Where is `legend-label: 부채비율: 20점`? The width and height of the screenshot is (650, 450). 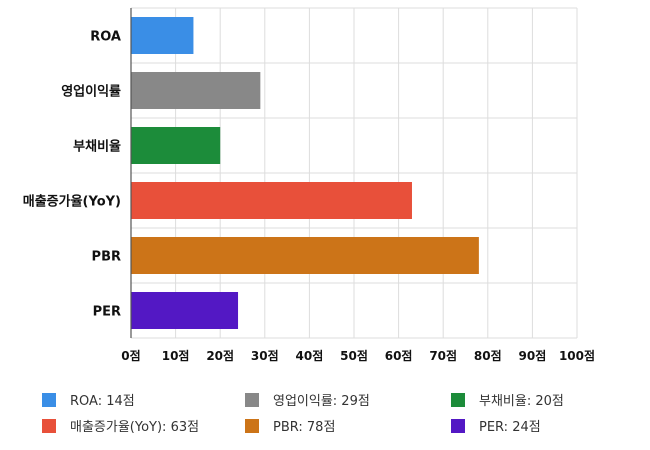
legend-label: 부채비율: 20점 is located at coordinates (521, 401).